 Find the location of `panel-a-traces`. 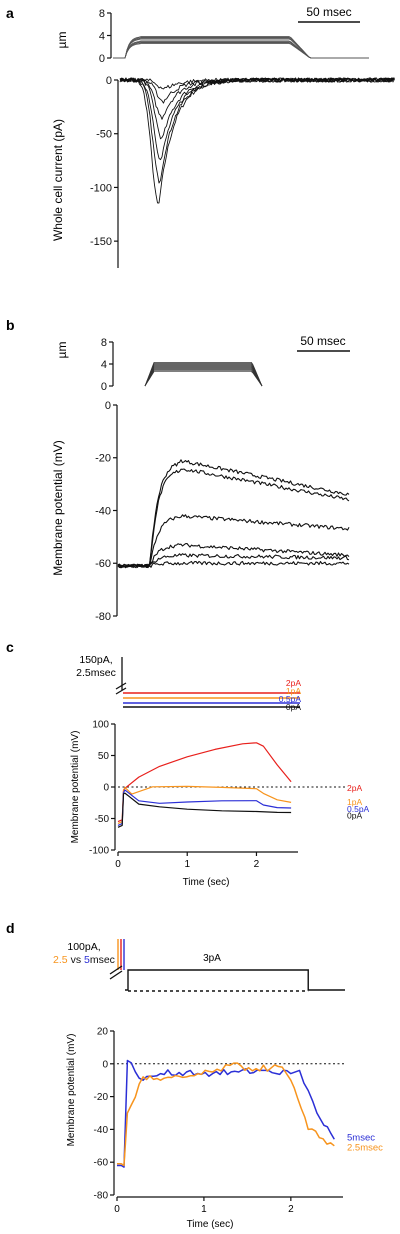

panel-a-traces is located at coordinates (257, 140).